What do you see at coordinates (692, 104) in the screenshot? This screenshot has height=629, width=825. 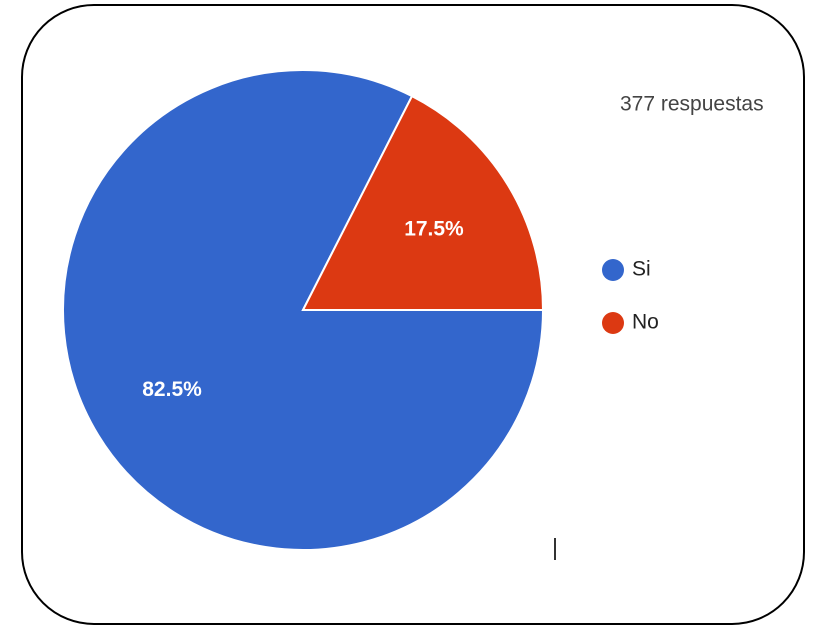 I see `chart-subtitle: 377 respuestas` at bounding box center [692, 104].